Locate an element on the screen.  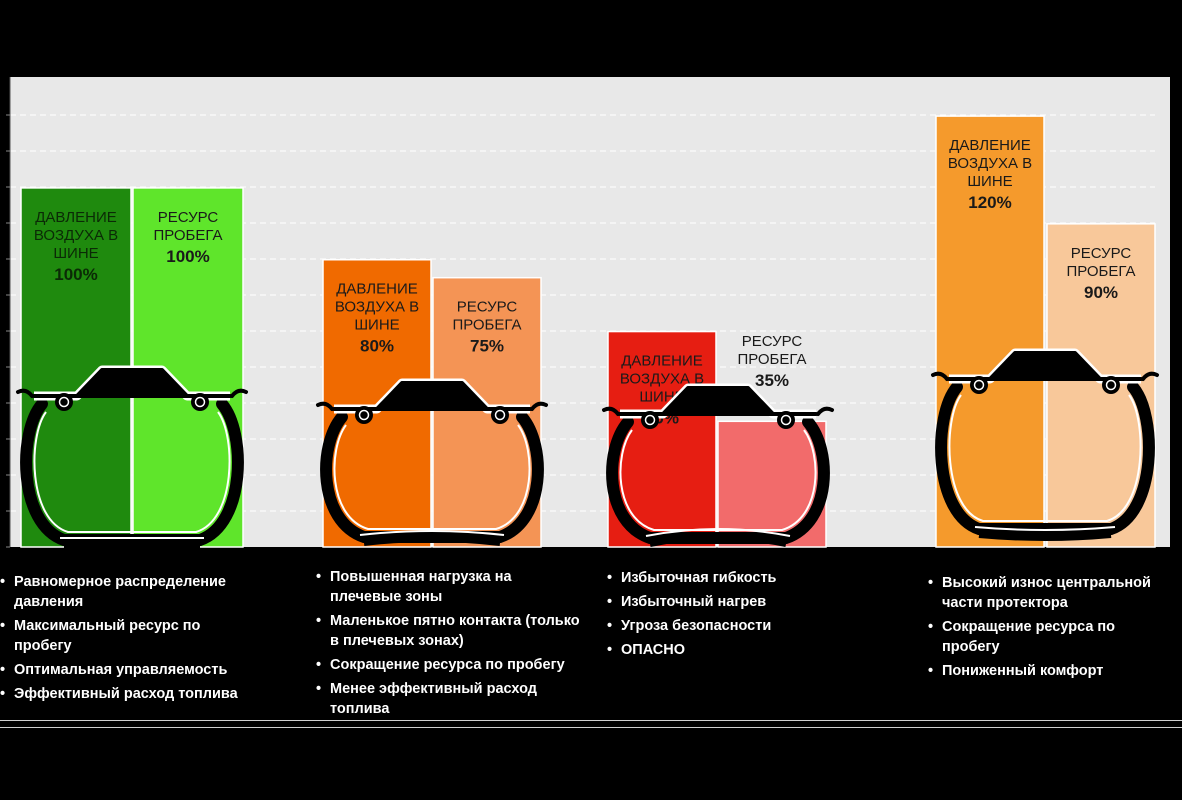
note-item: Максимальный ресурс по пробегу is located at coordinates (127, 636).